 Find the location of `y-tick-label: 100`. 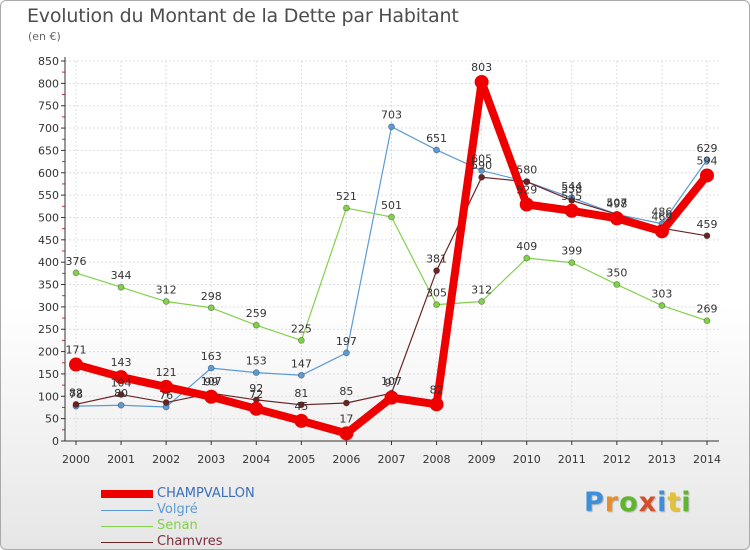

y-tick-label: 100 is located at coordinates (48, 396).